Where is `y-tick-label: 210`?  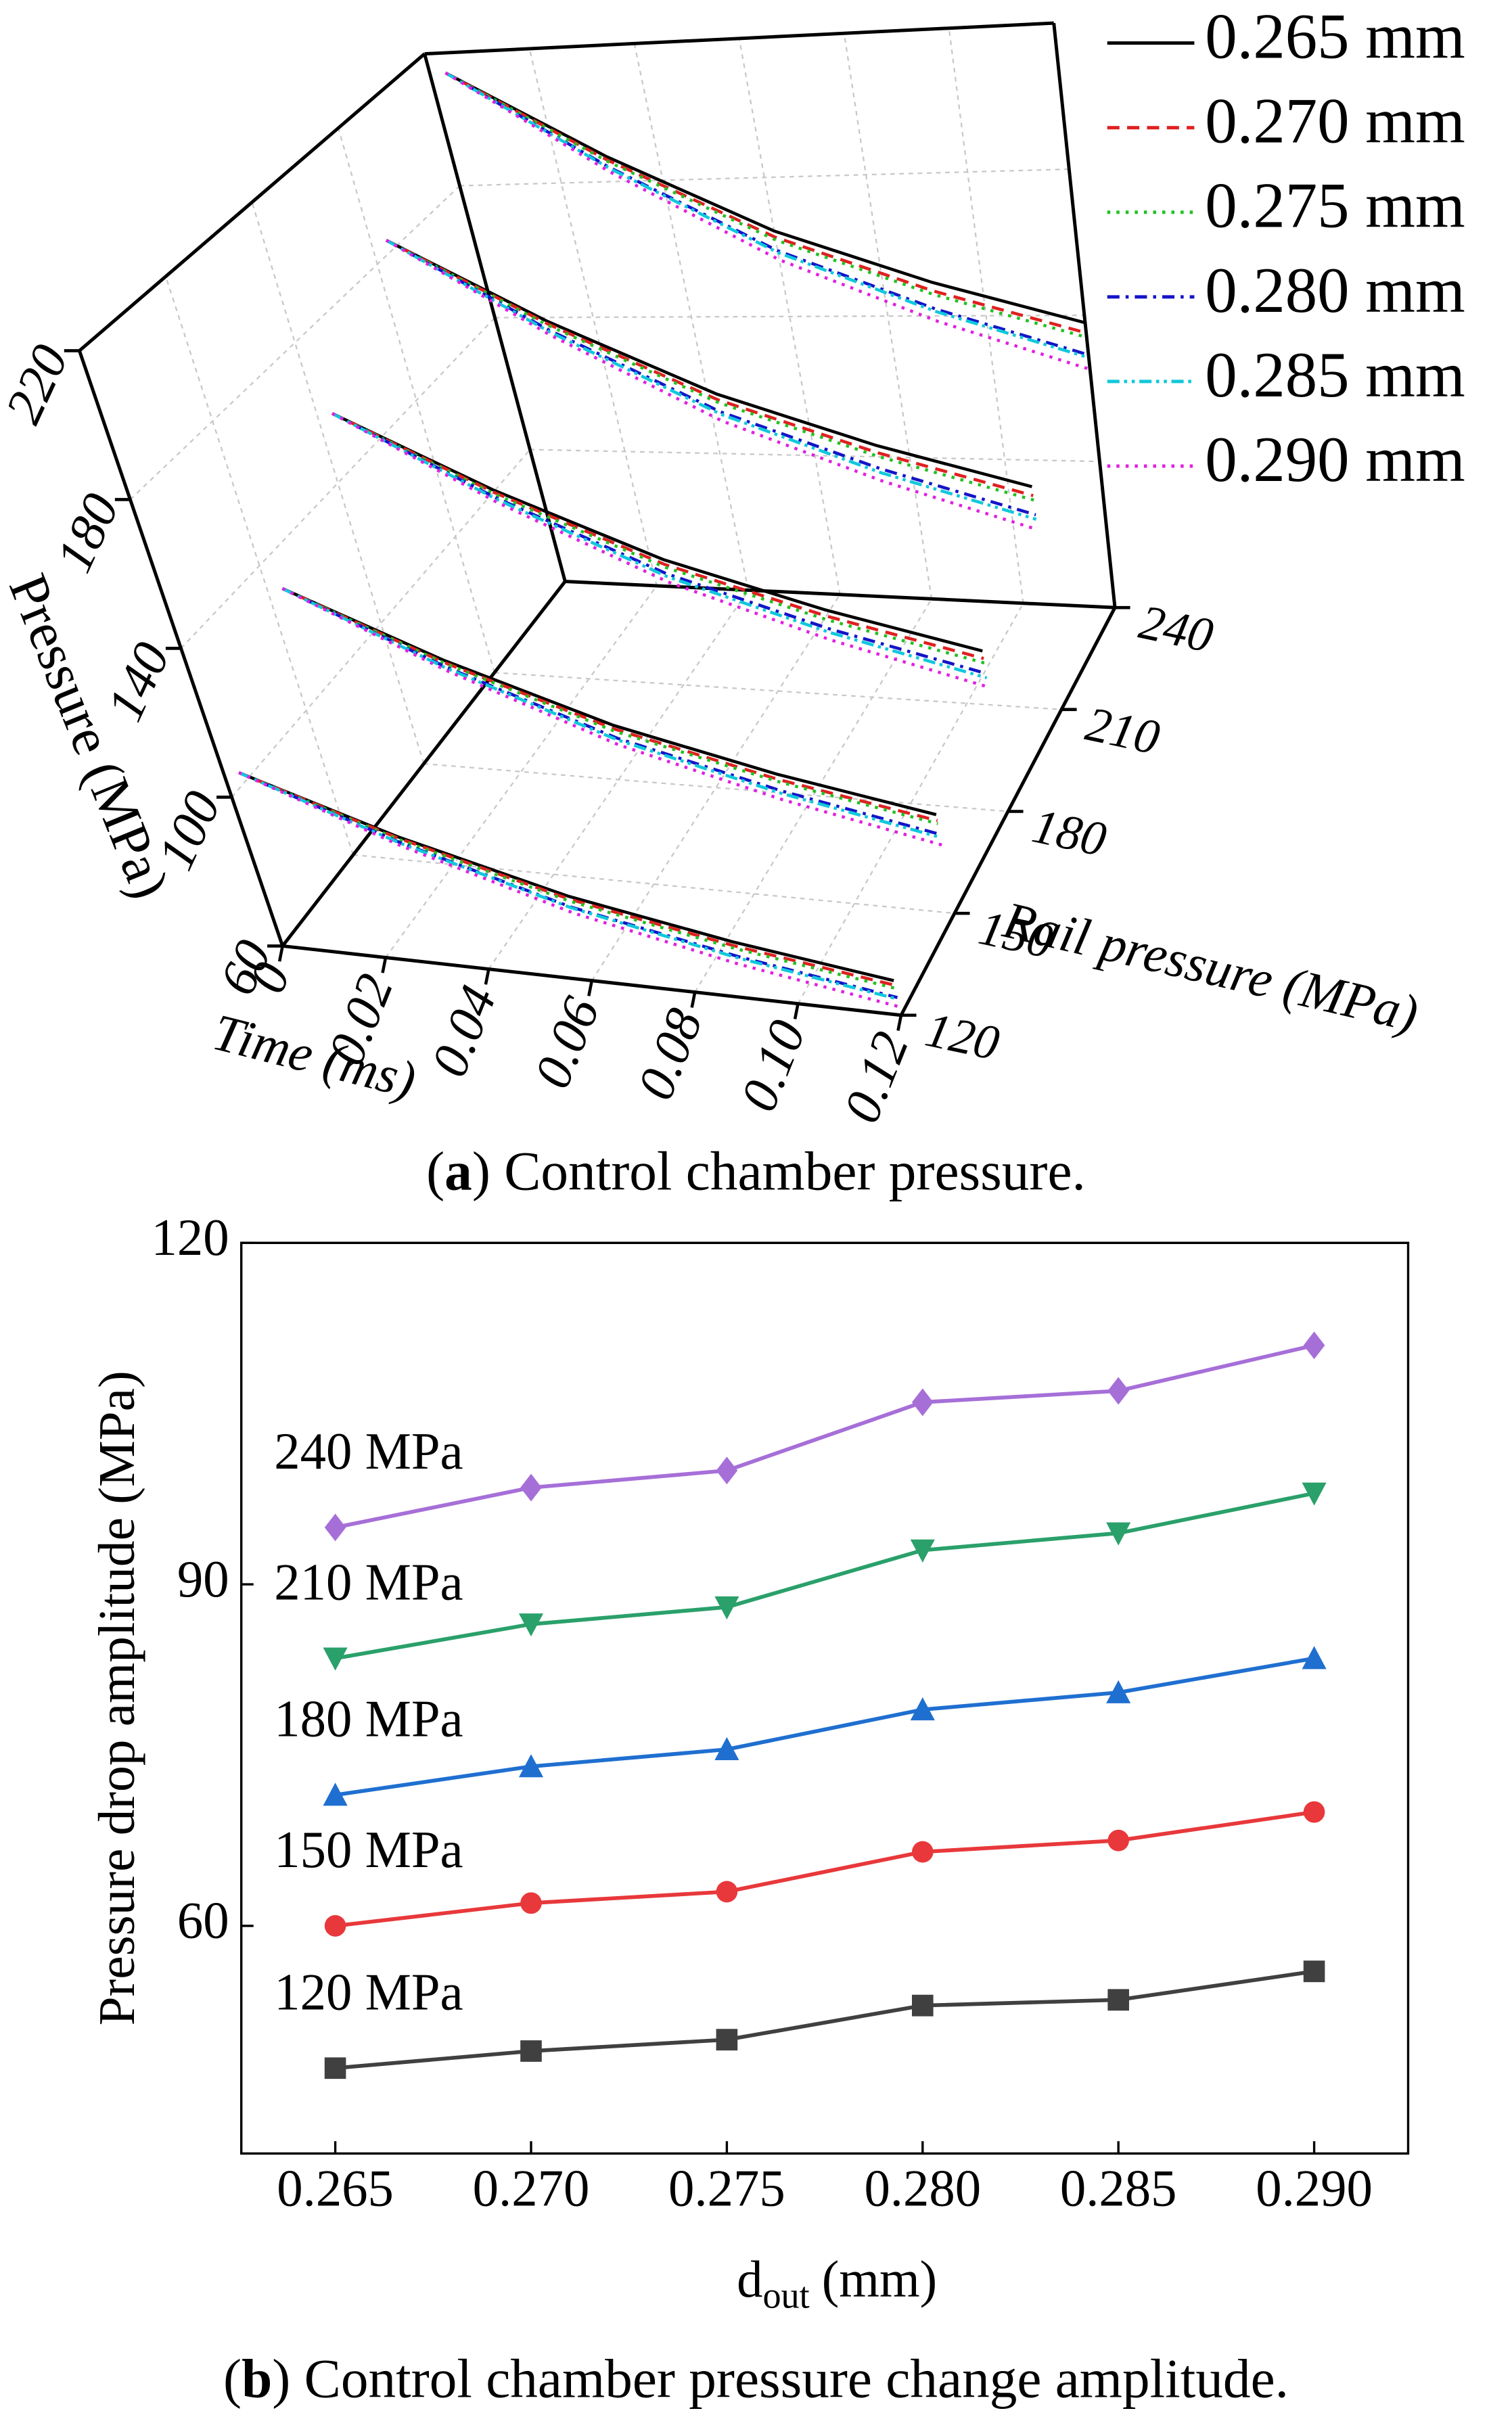 y-tick-label: 210 is located at coordinates (1122, 730).